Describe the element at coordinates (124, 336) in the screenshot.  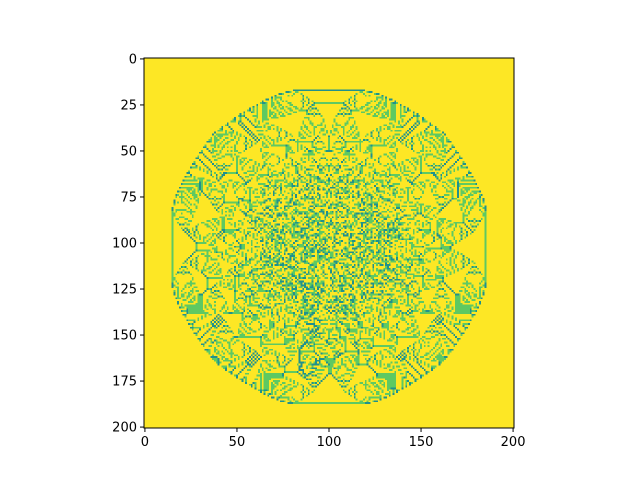
I see `y-tick-label: 150` at that location.